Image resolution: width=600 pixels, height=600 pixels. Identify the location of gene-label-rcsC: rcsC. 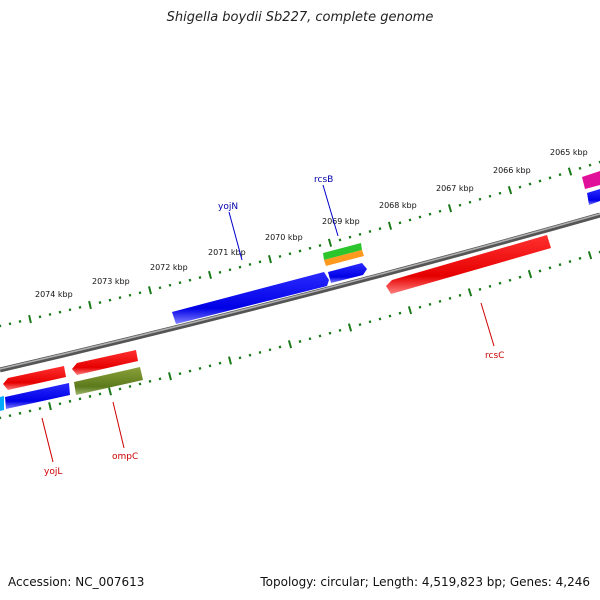
(494, 356).